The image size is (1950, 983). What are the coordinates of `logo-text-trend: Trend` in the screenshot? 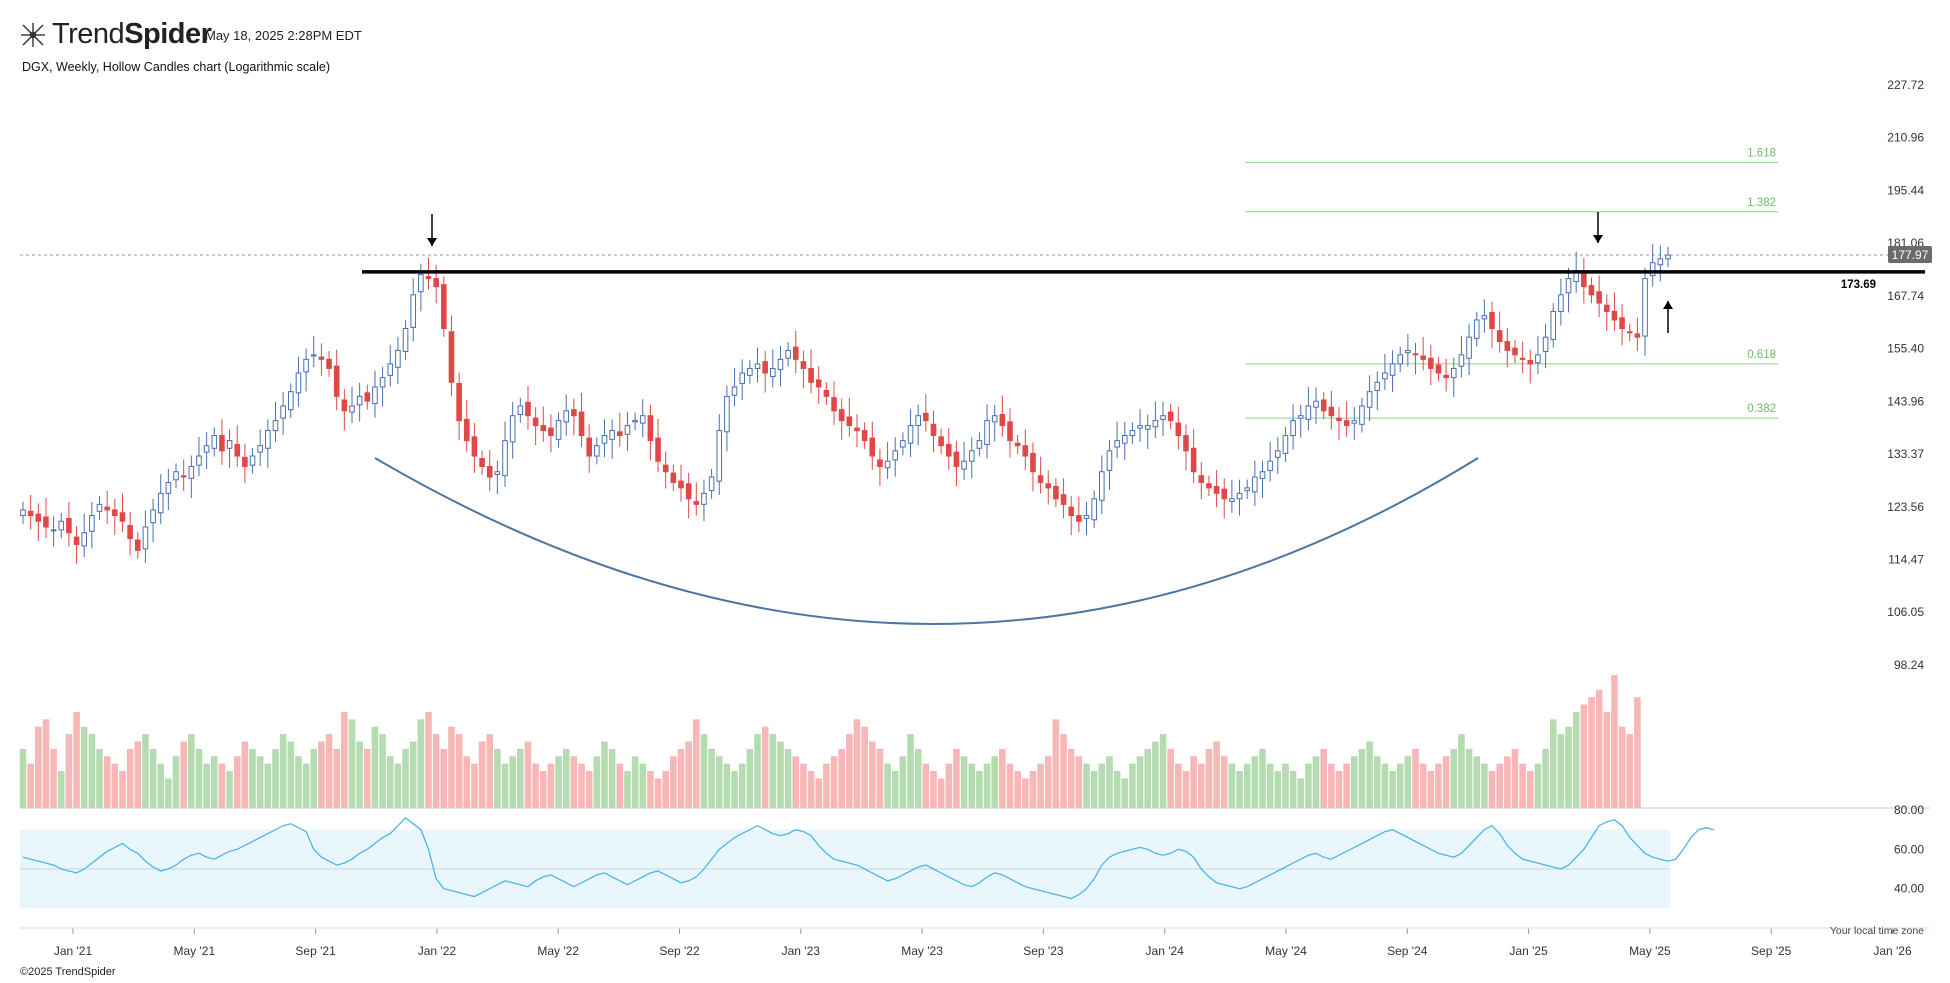 It's located at (88, 34).